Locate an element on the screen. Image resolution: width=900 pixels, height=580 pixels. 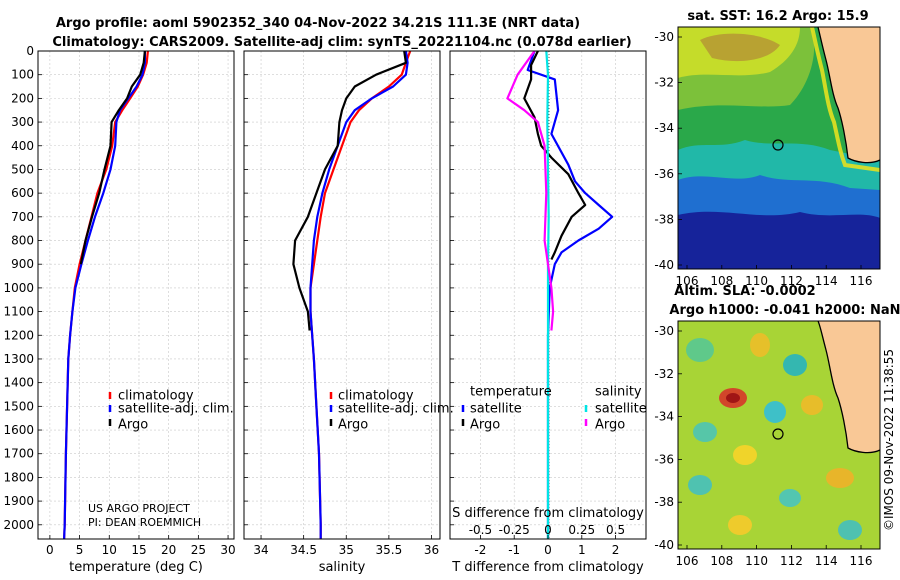
series-temperature-argo is located at coordinates (555, 155).